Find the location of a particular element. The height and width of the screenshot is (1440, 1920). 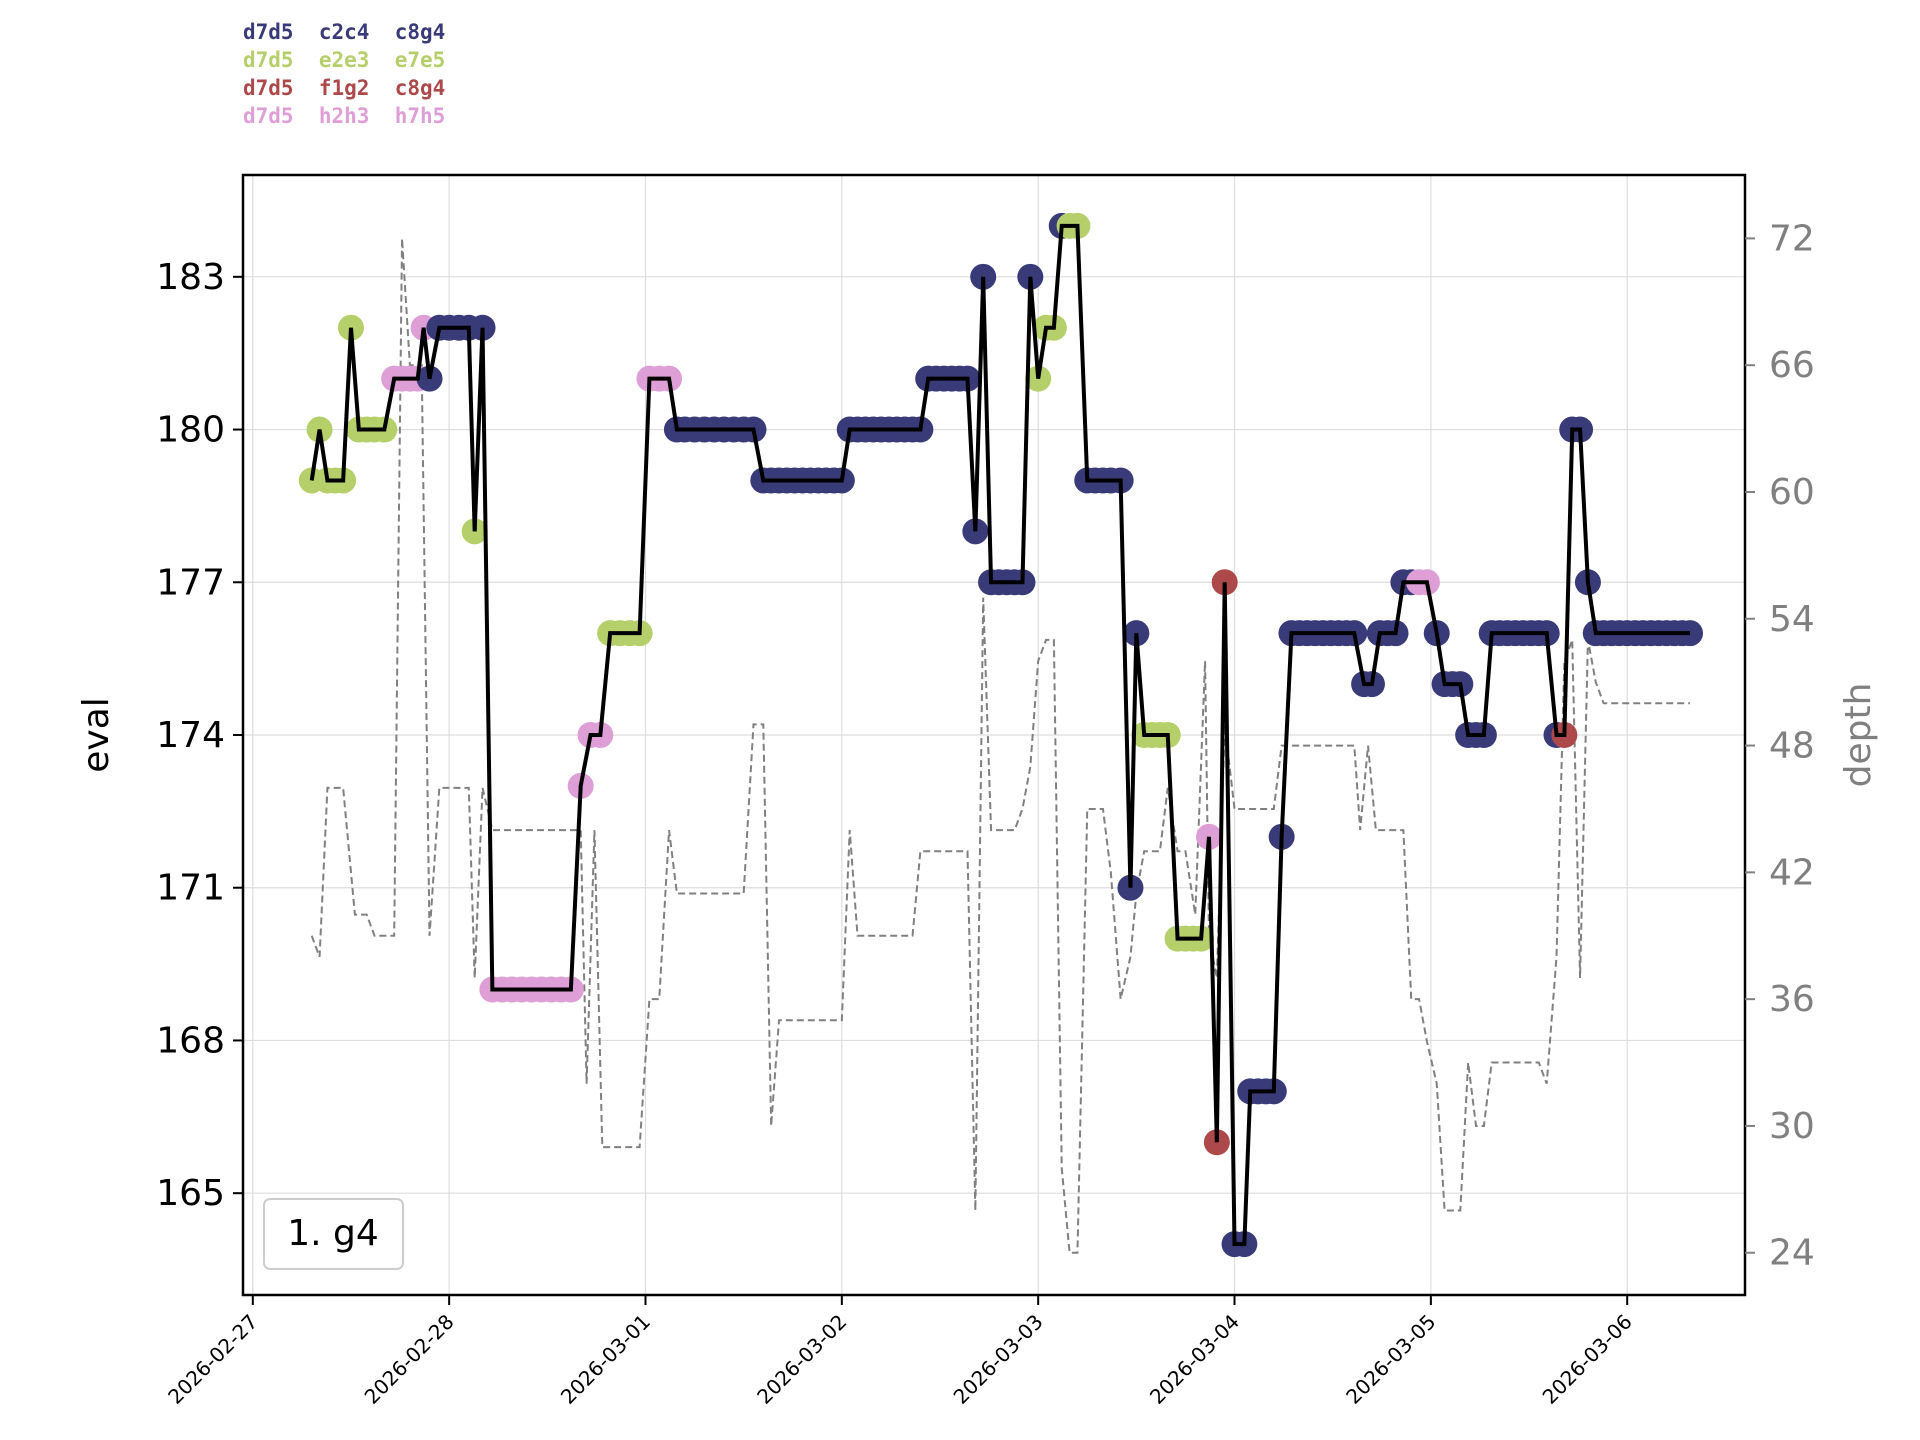

y2-tick-label: 42 is located at coordinates (1792, 872).